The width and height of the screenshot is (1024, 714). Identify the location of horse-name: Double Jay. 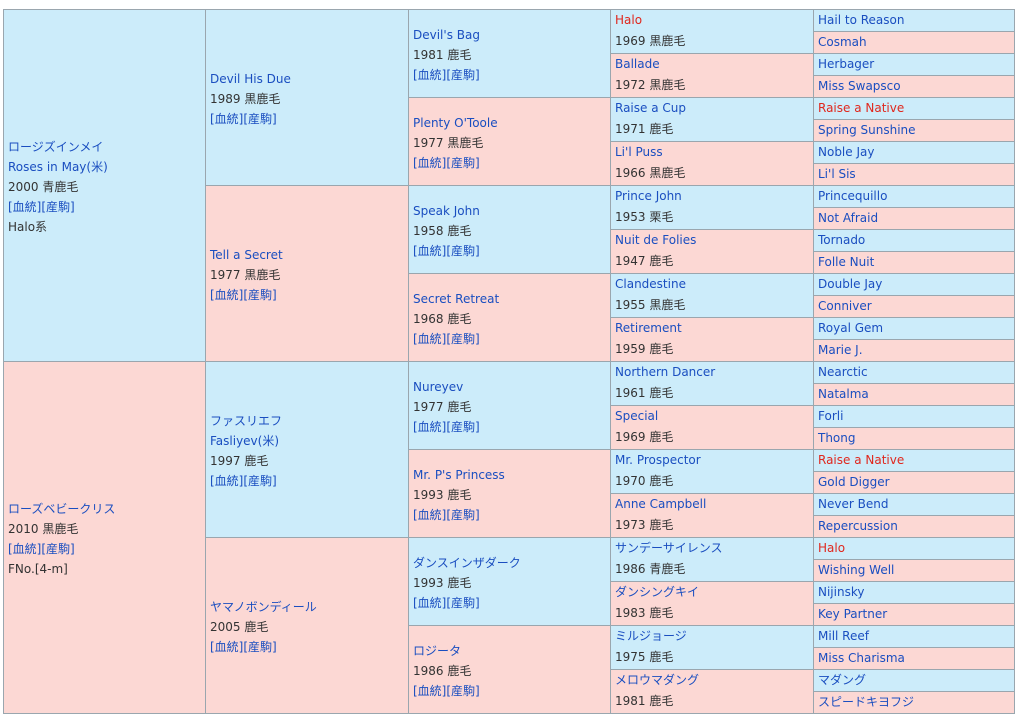
(850, 284).